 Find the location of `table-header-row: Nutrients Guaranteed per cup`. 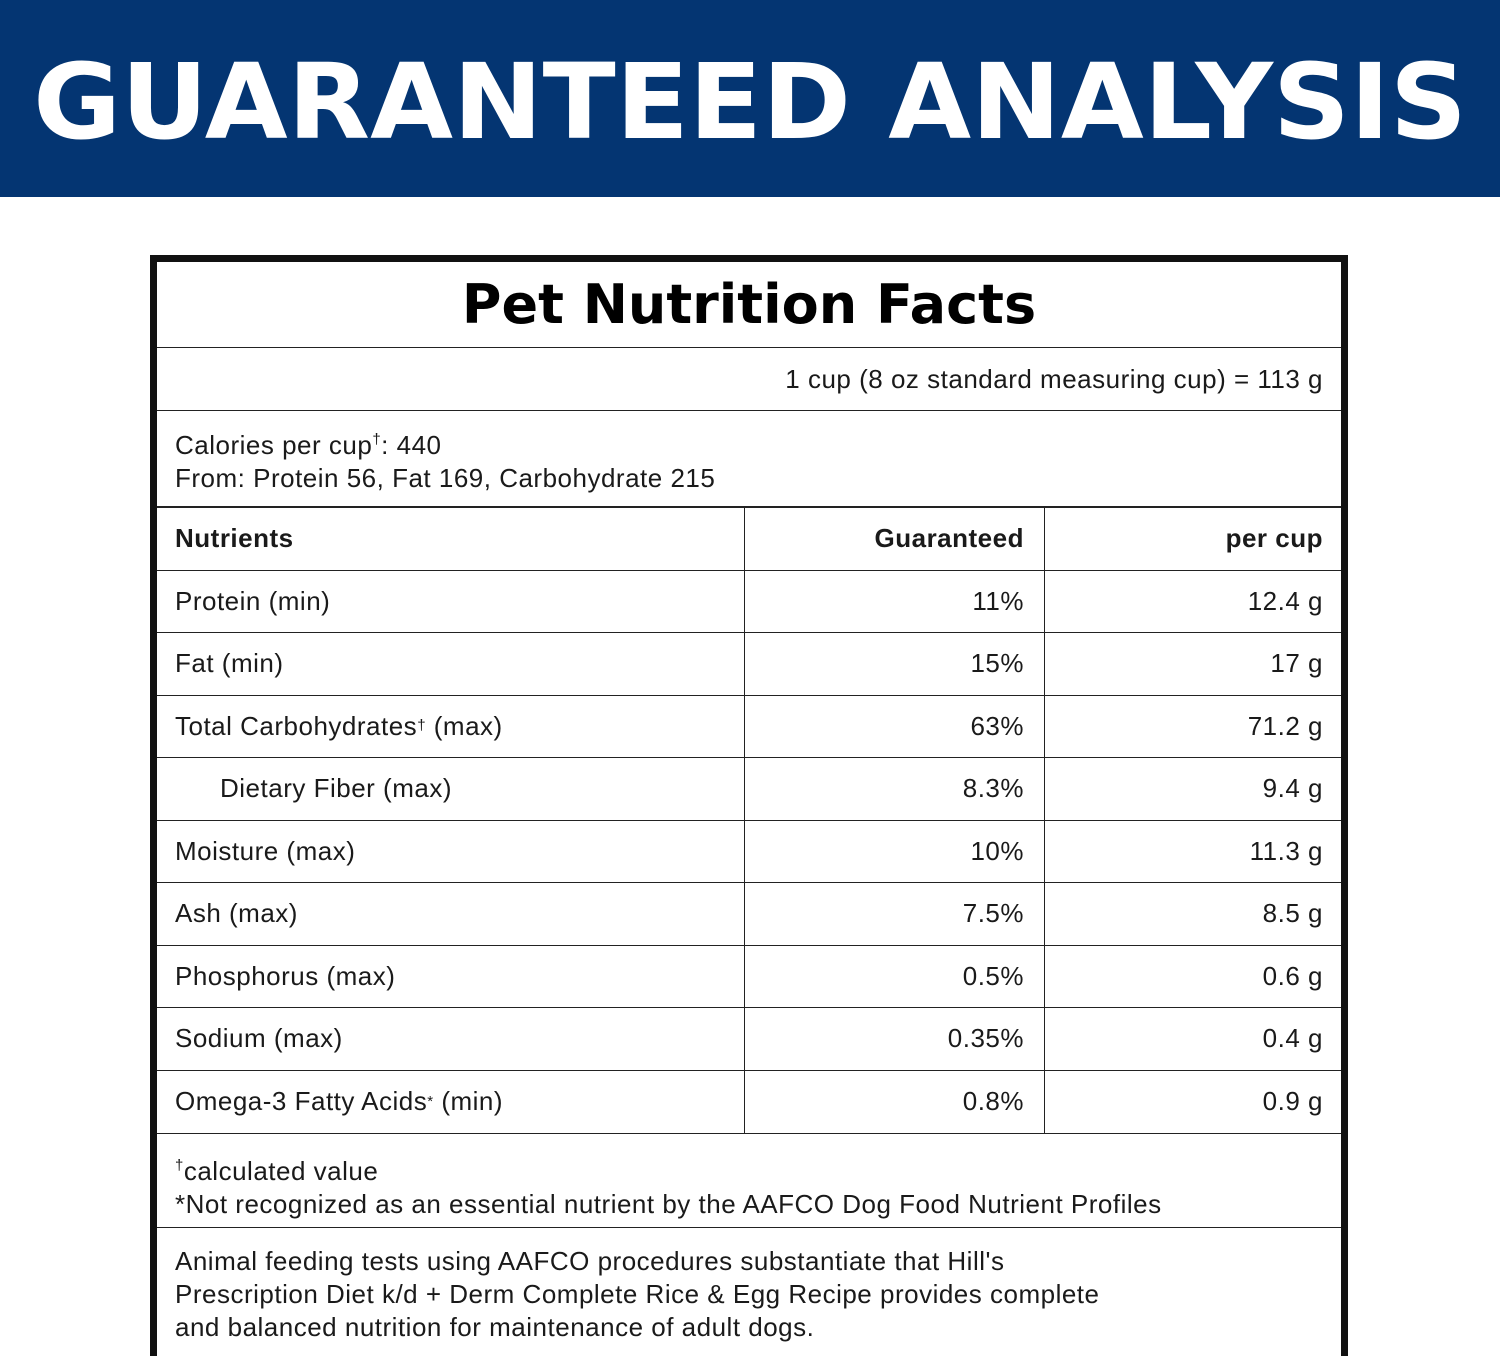

table-header-row: Nutrients Guaranteed per cup is located at coordinates (749, 539).